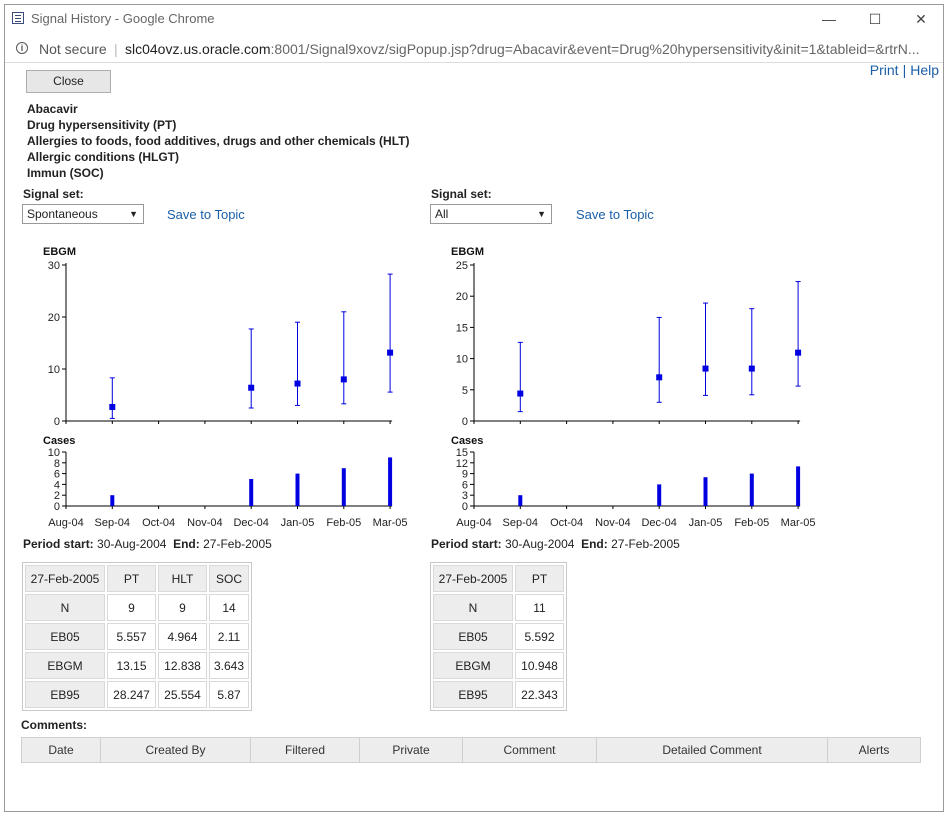  What do you see at coordinates (473, 578) in the screenshot?
I see `header-cell: 27-Feb-2005` at bounding box center [473, 578].